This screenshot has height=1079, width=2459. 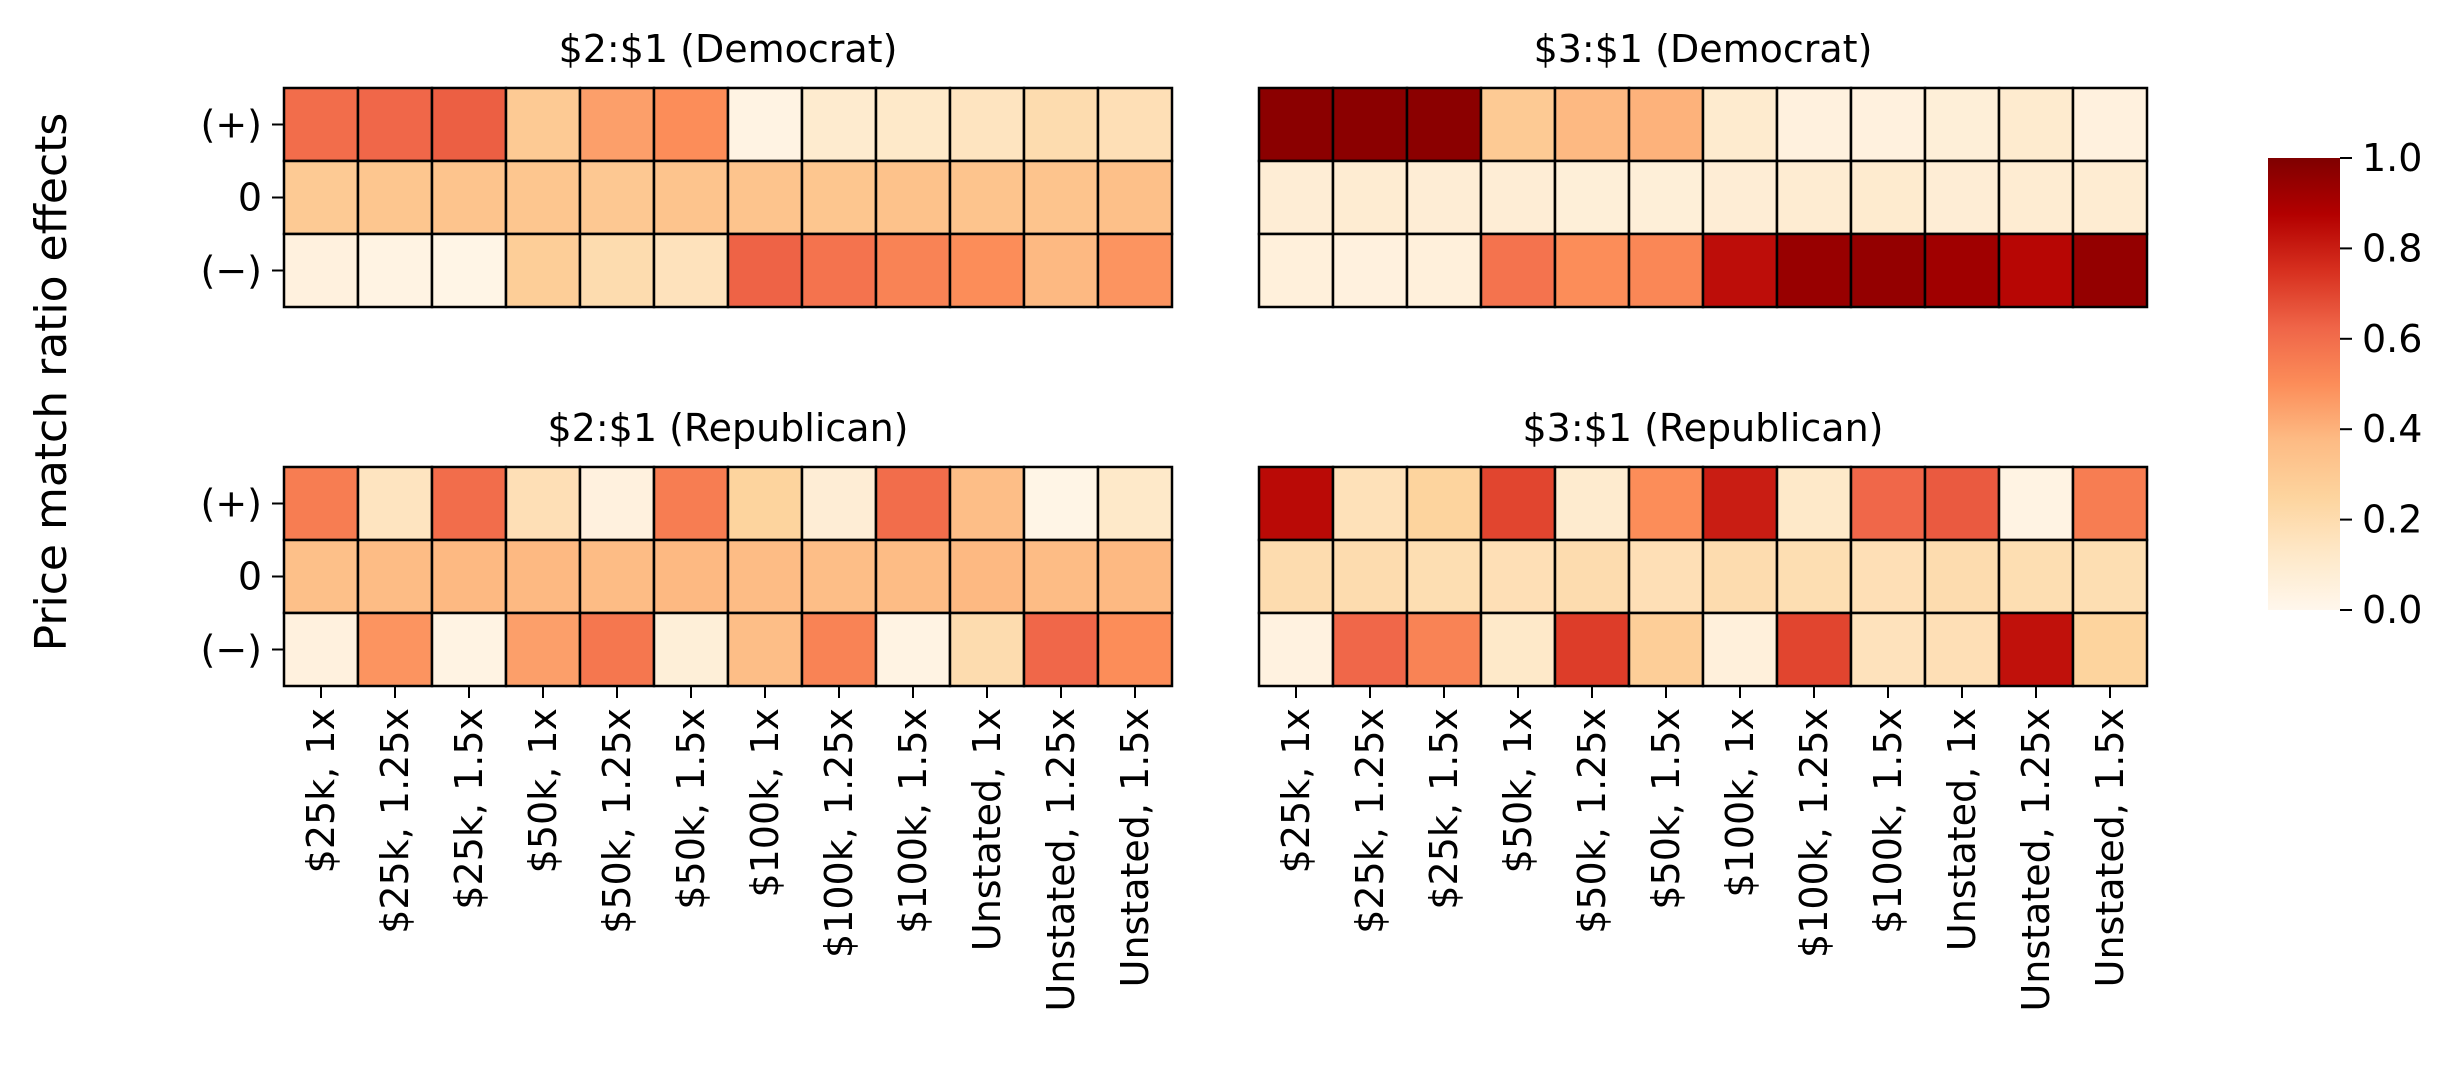 What do you see at coordinates (2392, 248) in the screenshot?
I see `colorbar-tick-label: 0.8` at bounding box center [2392, 248].